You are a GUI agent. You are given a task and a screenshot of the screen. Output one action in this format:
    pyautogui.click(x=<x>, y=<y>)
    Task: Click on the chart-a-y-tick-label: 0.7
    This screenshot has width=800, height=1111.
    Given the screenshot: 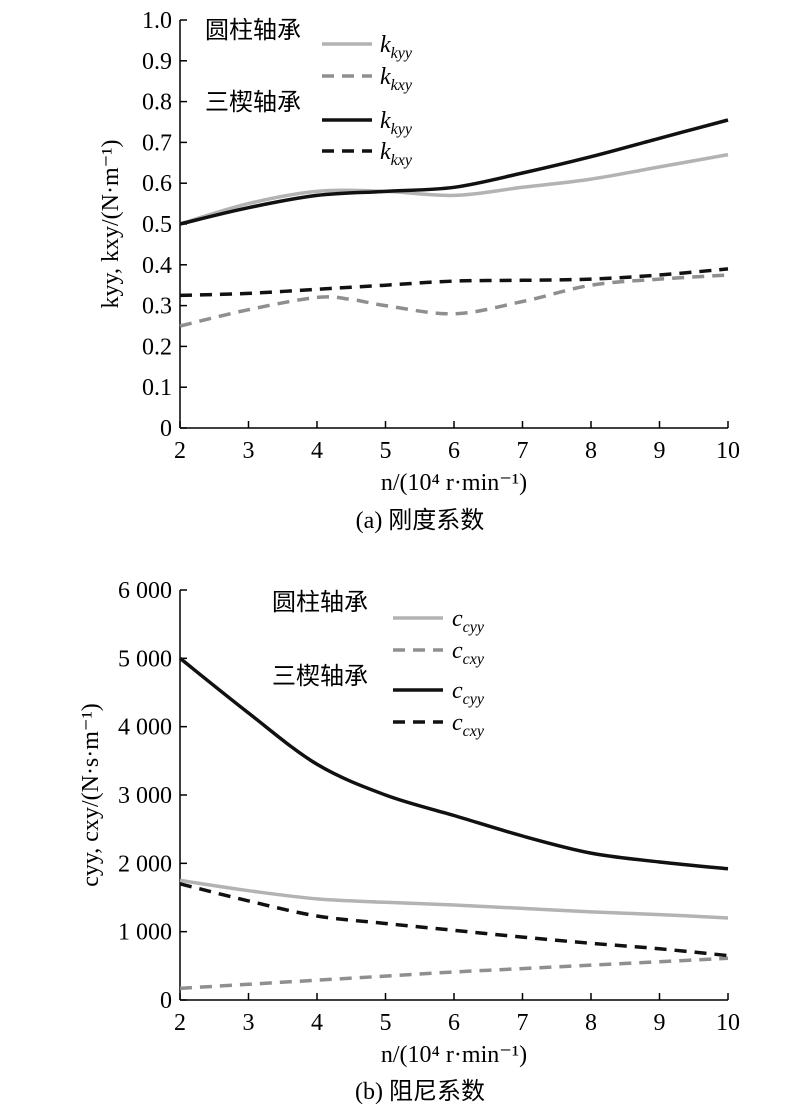 What is the action you would take?
    pyautogui.click(x=157, y=143)
    